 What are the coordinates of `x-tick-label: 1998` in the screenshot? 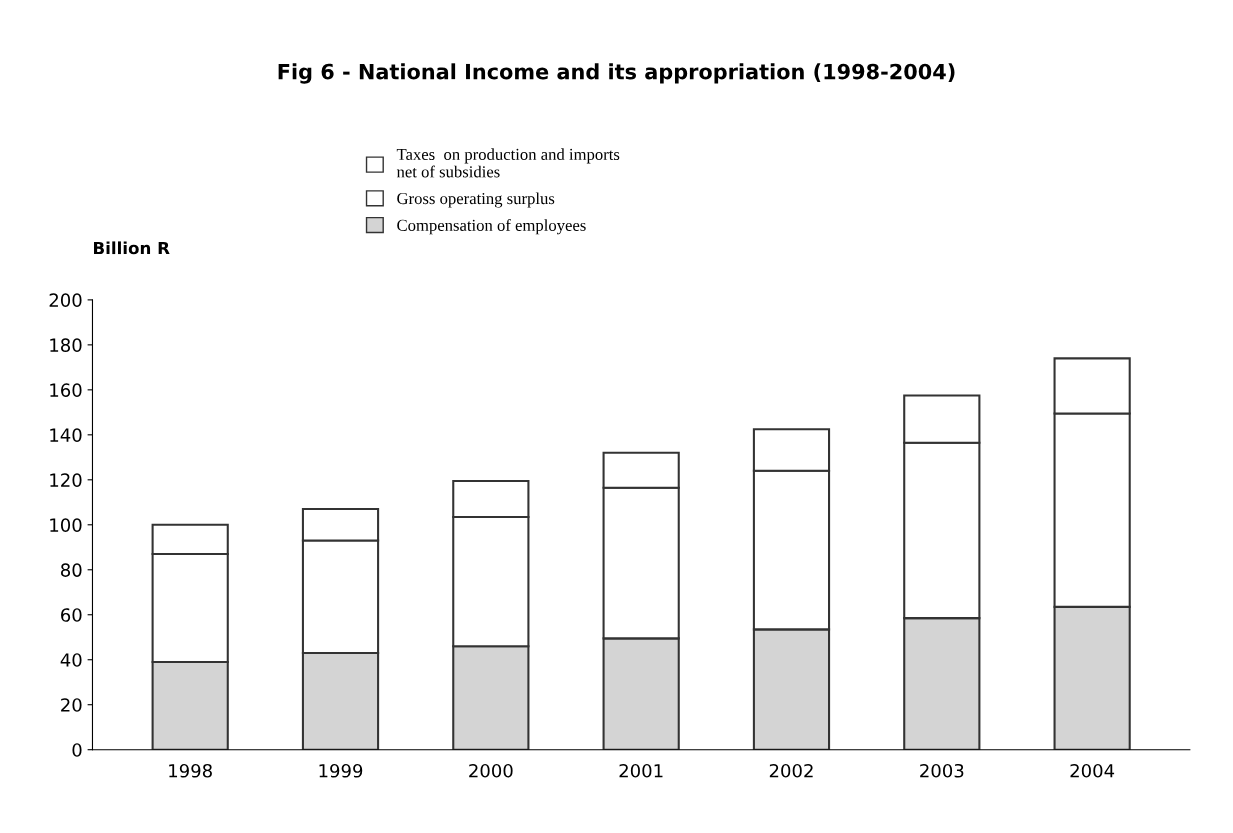 It's located at (190, 770).